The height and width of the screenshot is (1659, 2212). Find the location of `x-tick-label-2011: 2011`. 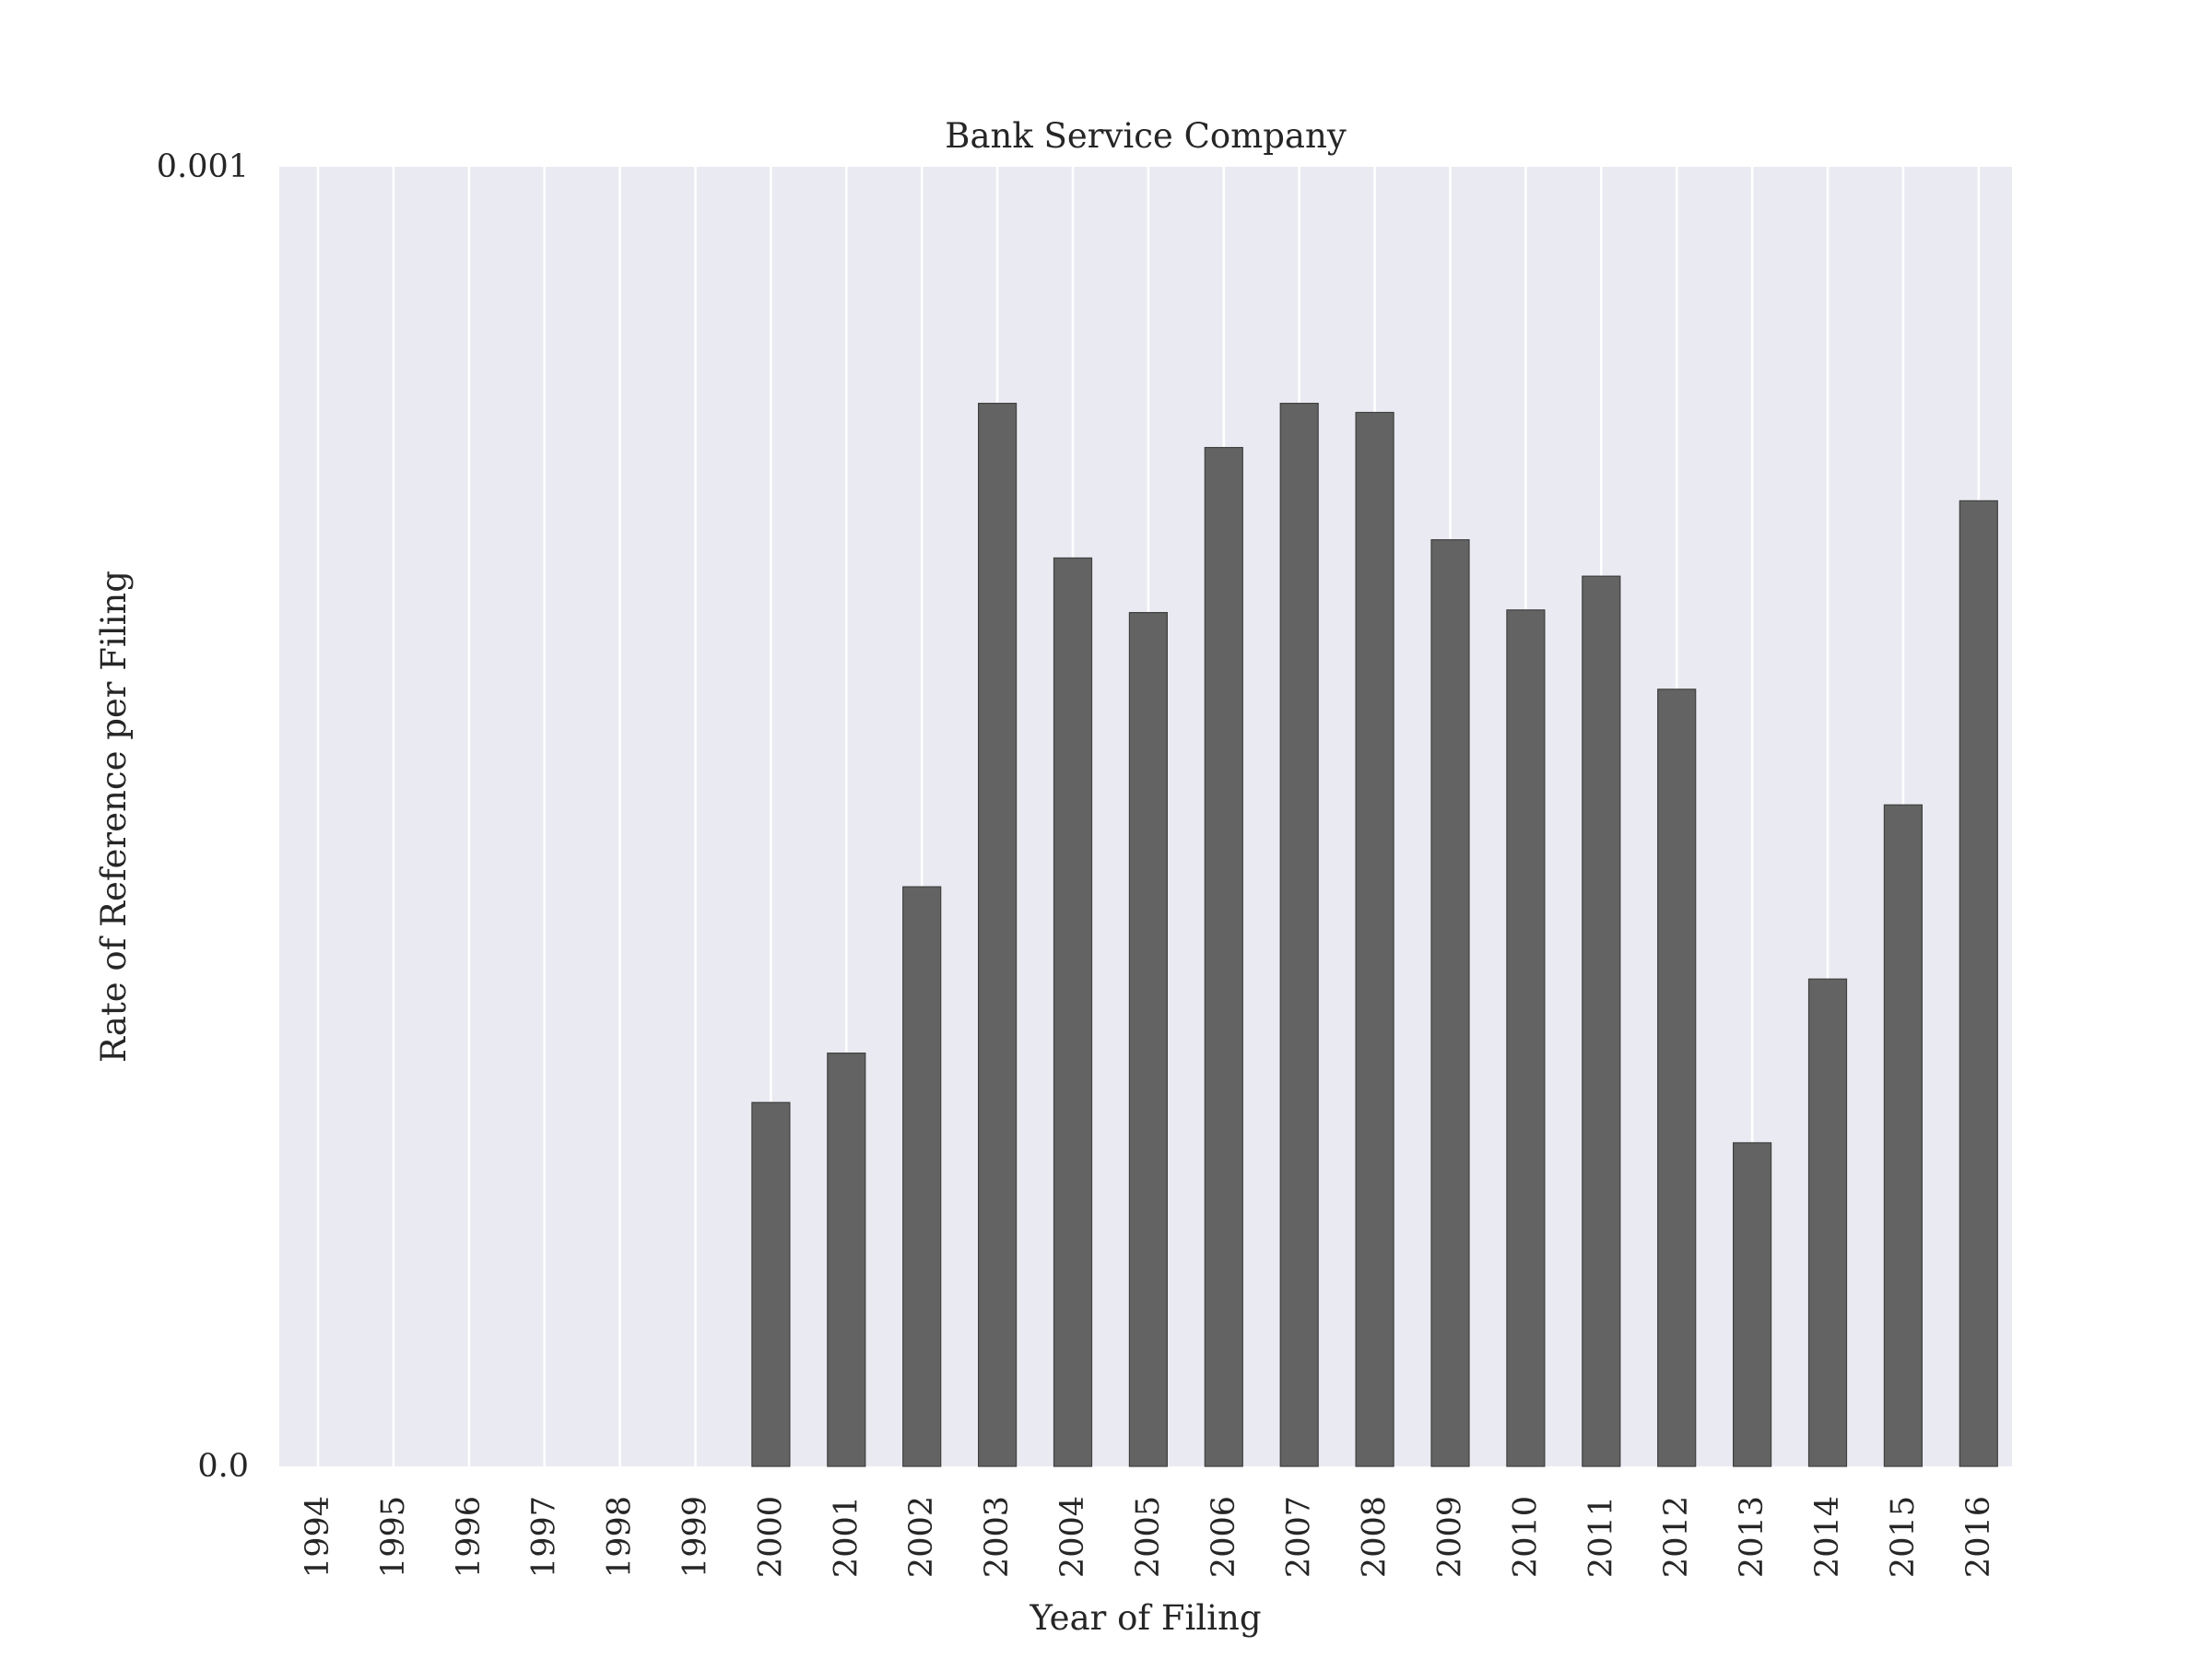

x-tick-label-2011: 2011 is located at coordinates (1601, 1537).